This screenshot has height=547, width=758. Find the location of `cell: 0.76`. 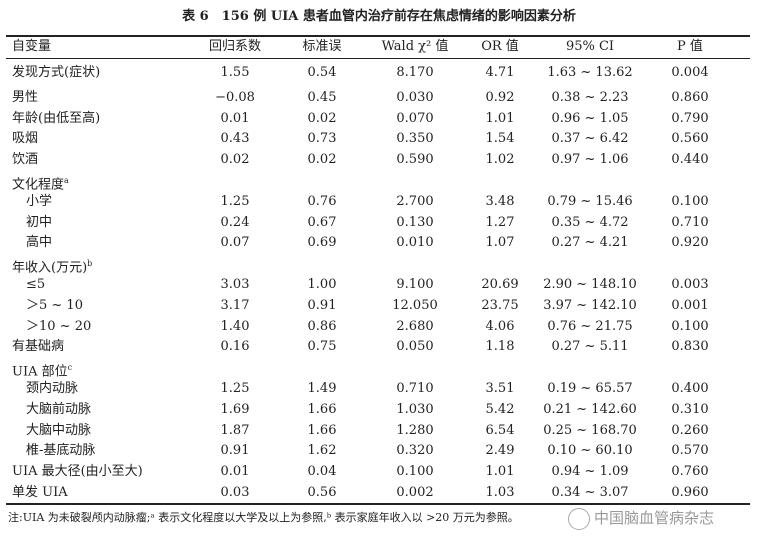

cell: 0.76 is located at coordinates (322, 201).